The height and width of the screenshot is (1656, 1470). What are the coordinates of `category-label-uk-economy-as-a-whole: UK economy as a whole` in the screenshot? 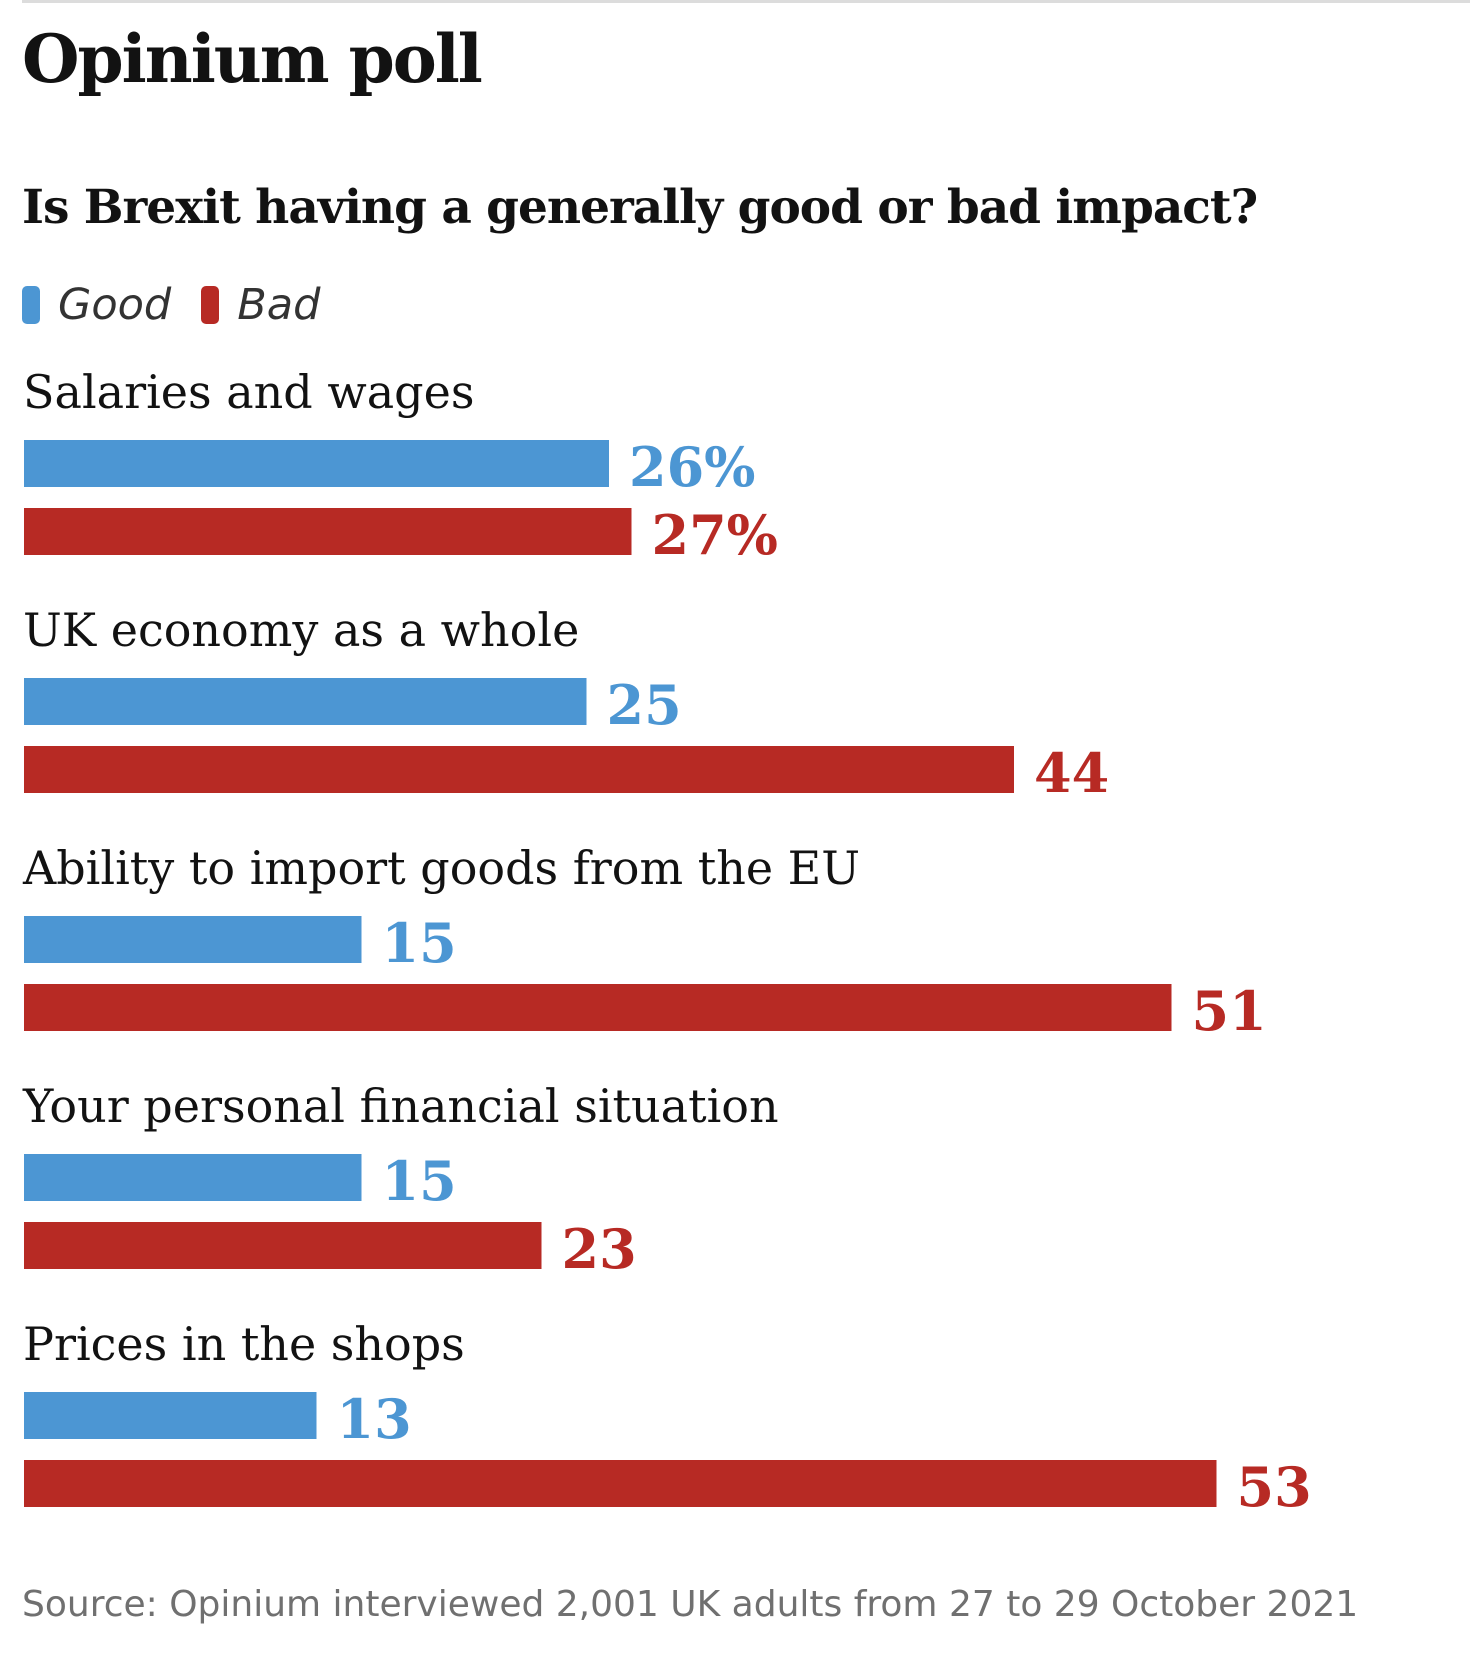 It's located at (301, 630).